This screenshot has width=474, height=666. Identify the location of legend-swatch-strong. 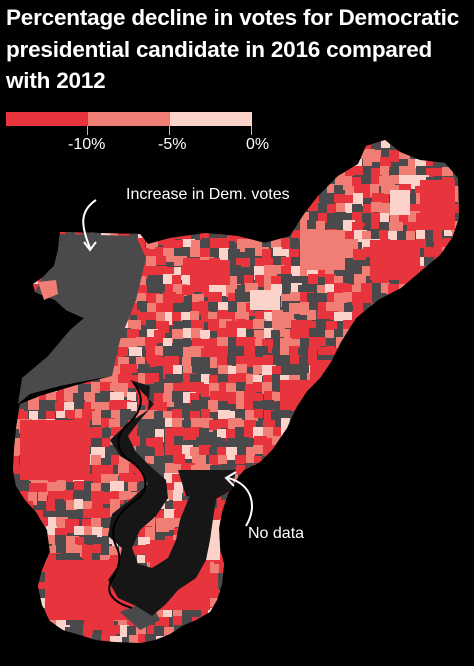
(47, 119).